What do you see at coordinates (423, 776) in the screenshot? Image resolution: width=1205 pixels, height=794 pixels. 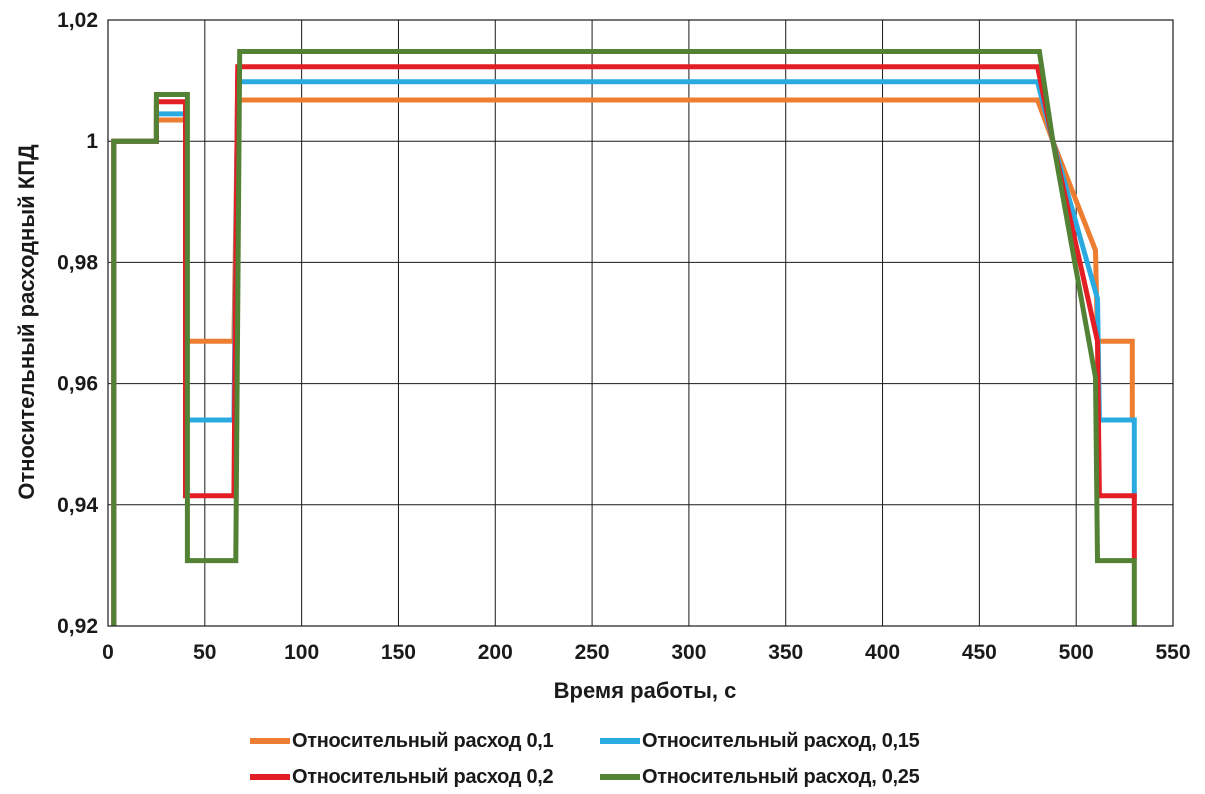 I see `legend-label: Относительный расход 0,2` at bounding box center [423, 776].